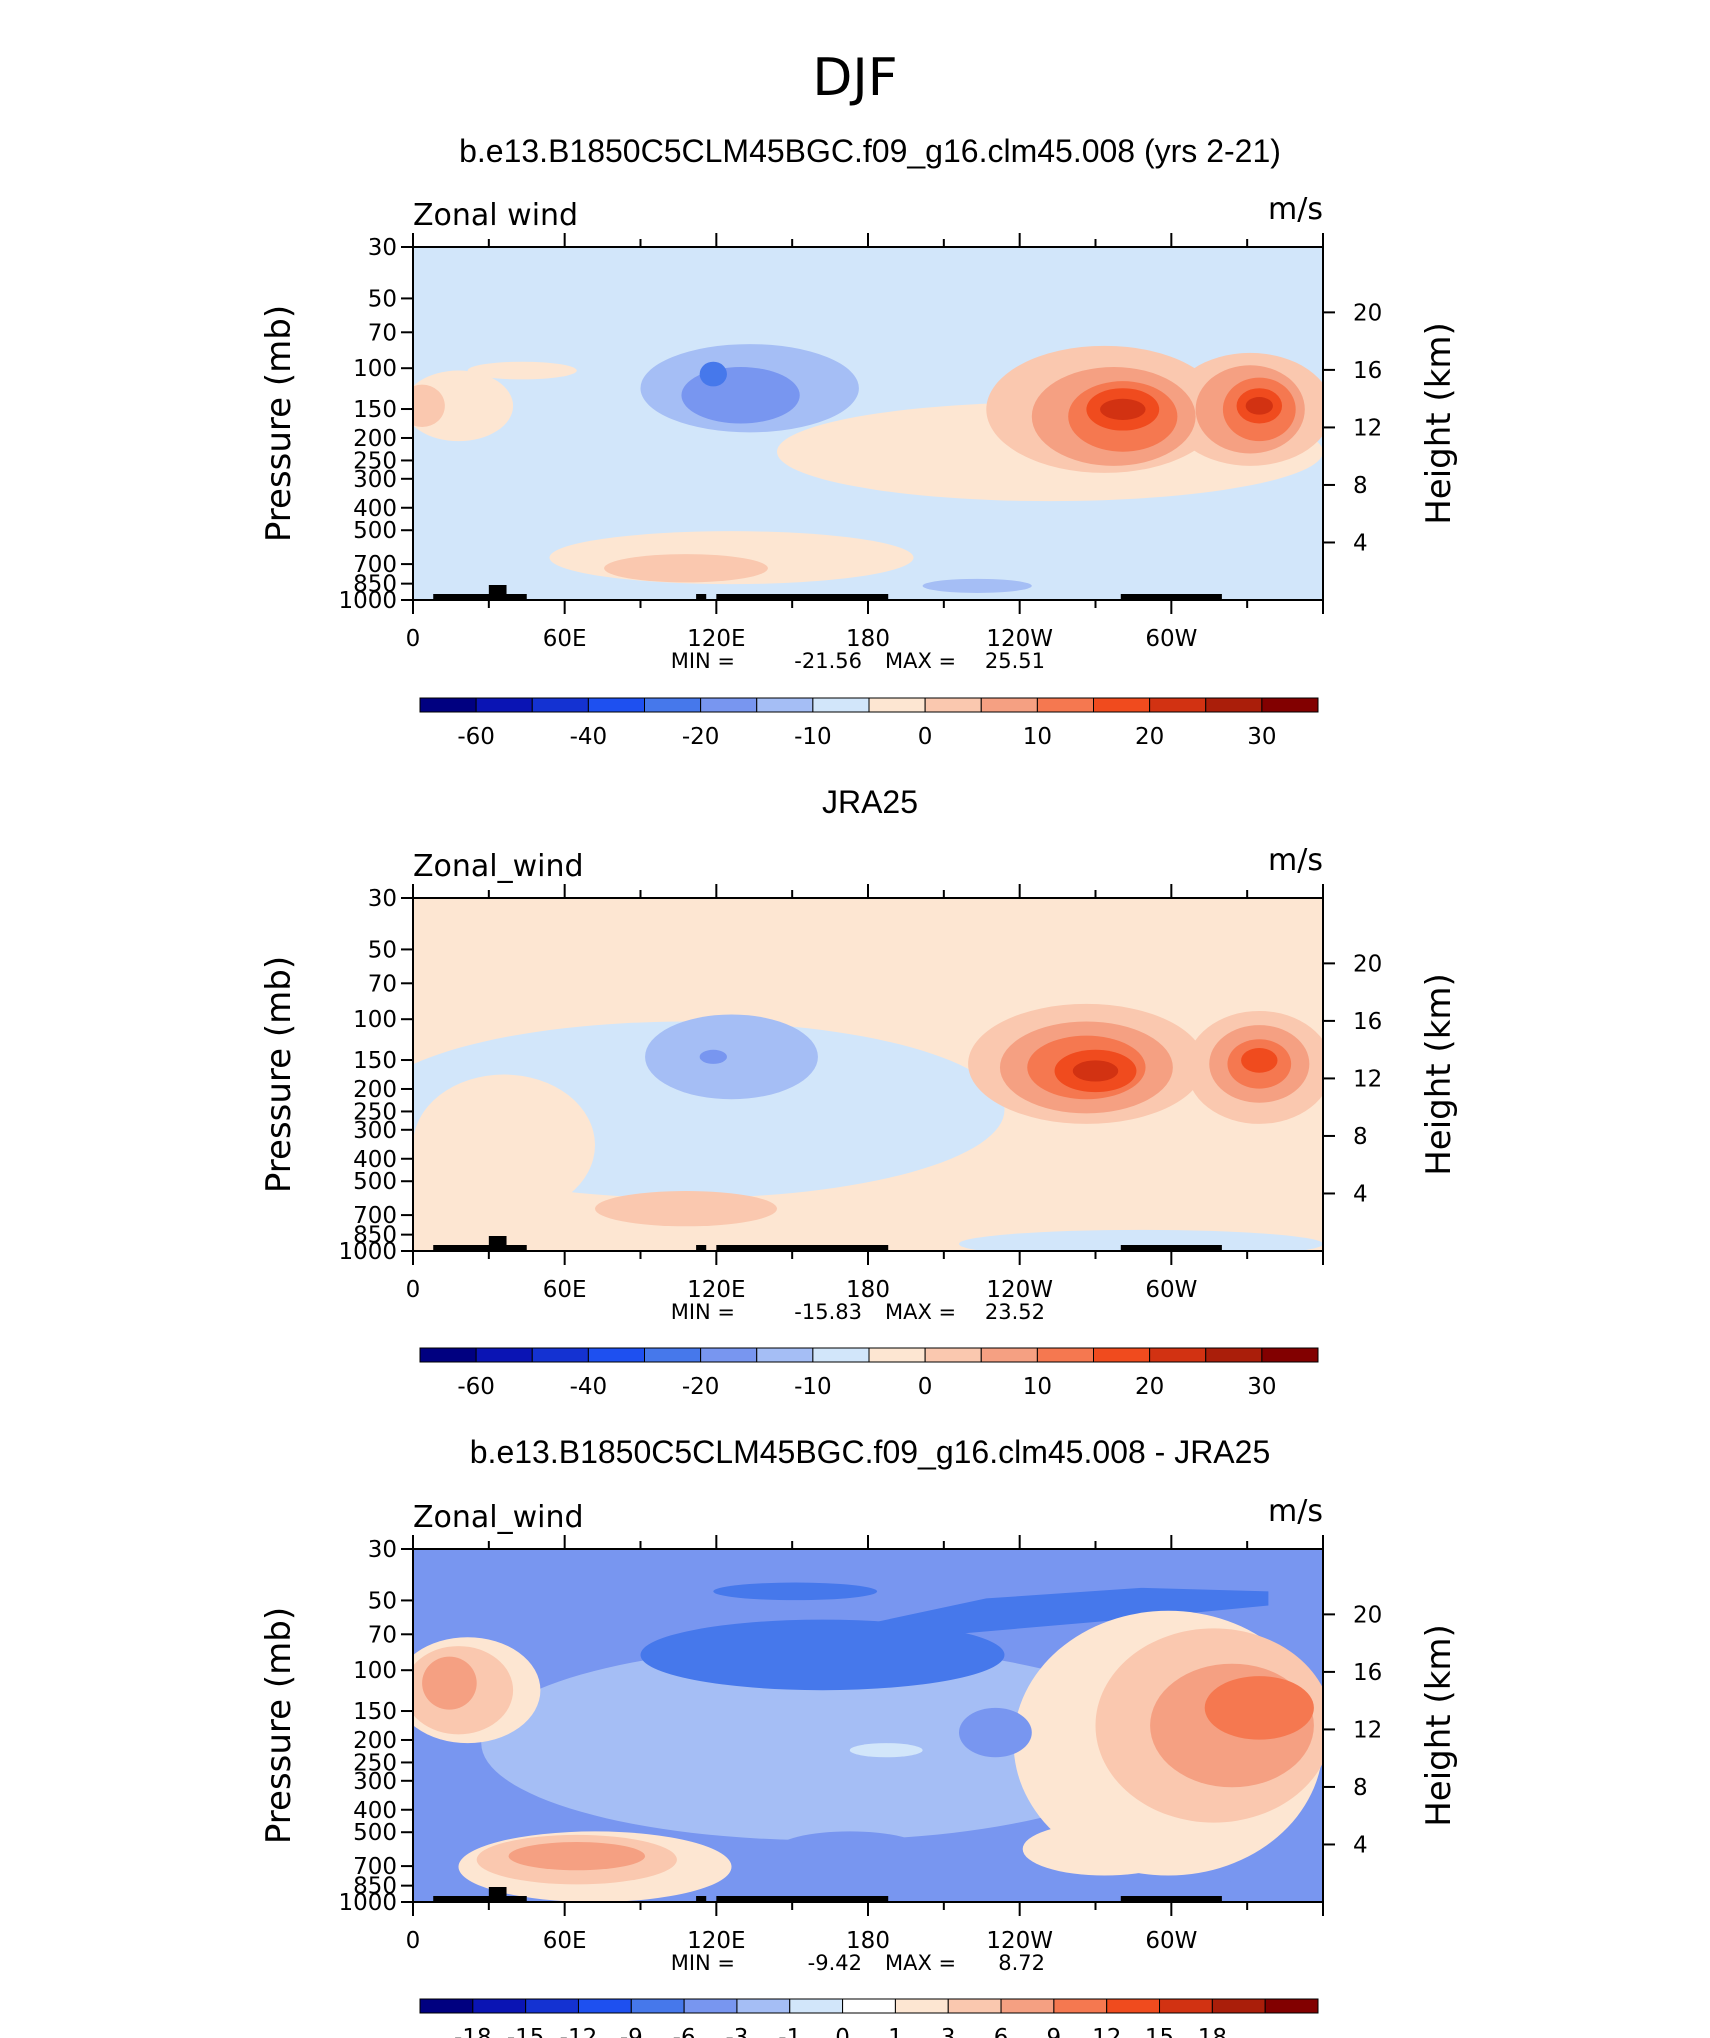  I want to click on y-right-tick-label: 20, so click(1367, 964).